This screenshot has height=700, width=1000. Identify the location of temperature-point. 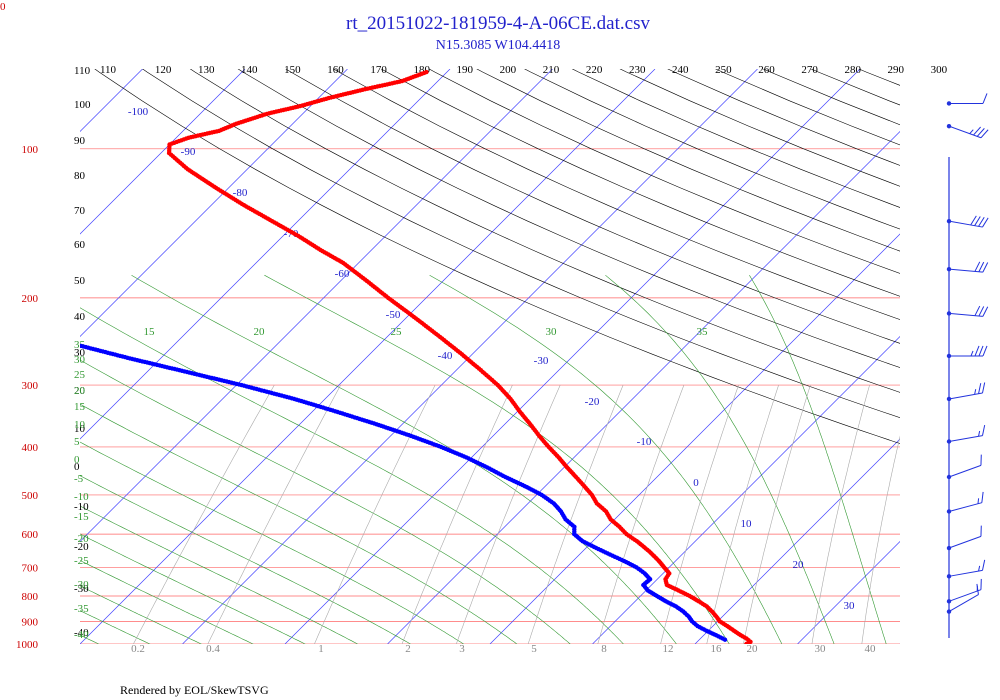
(426, 72).